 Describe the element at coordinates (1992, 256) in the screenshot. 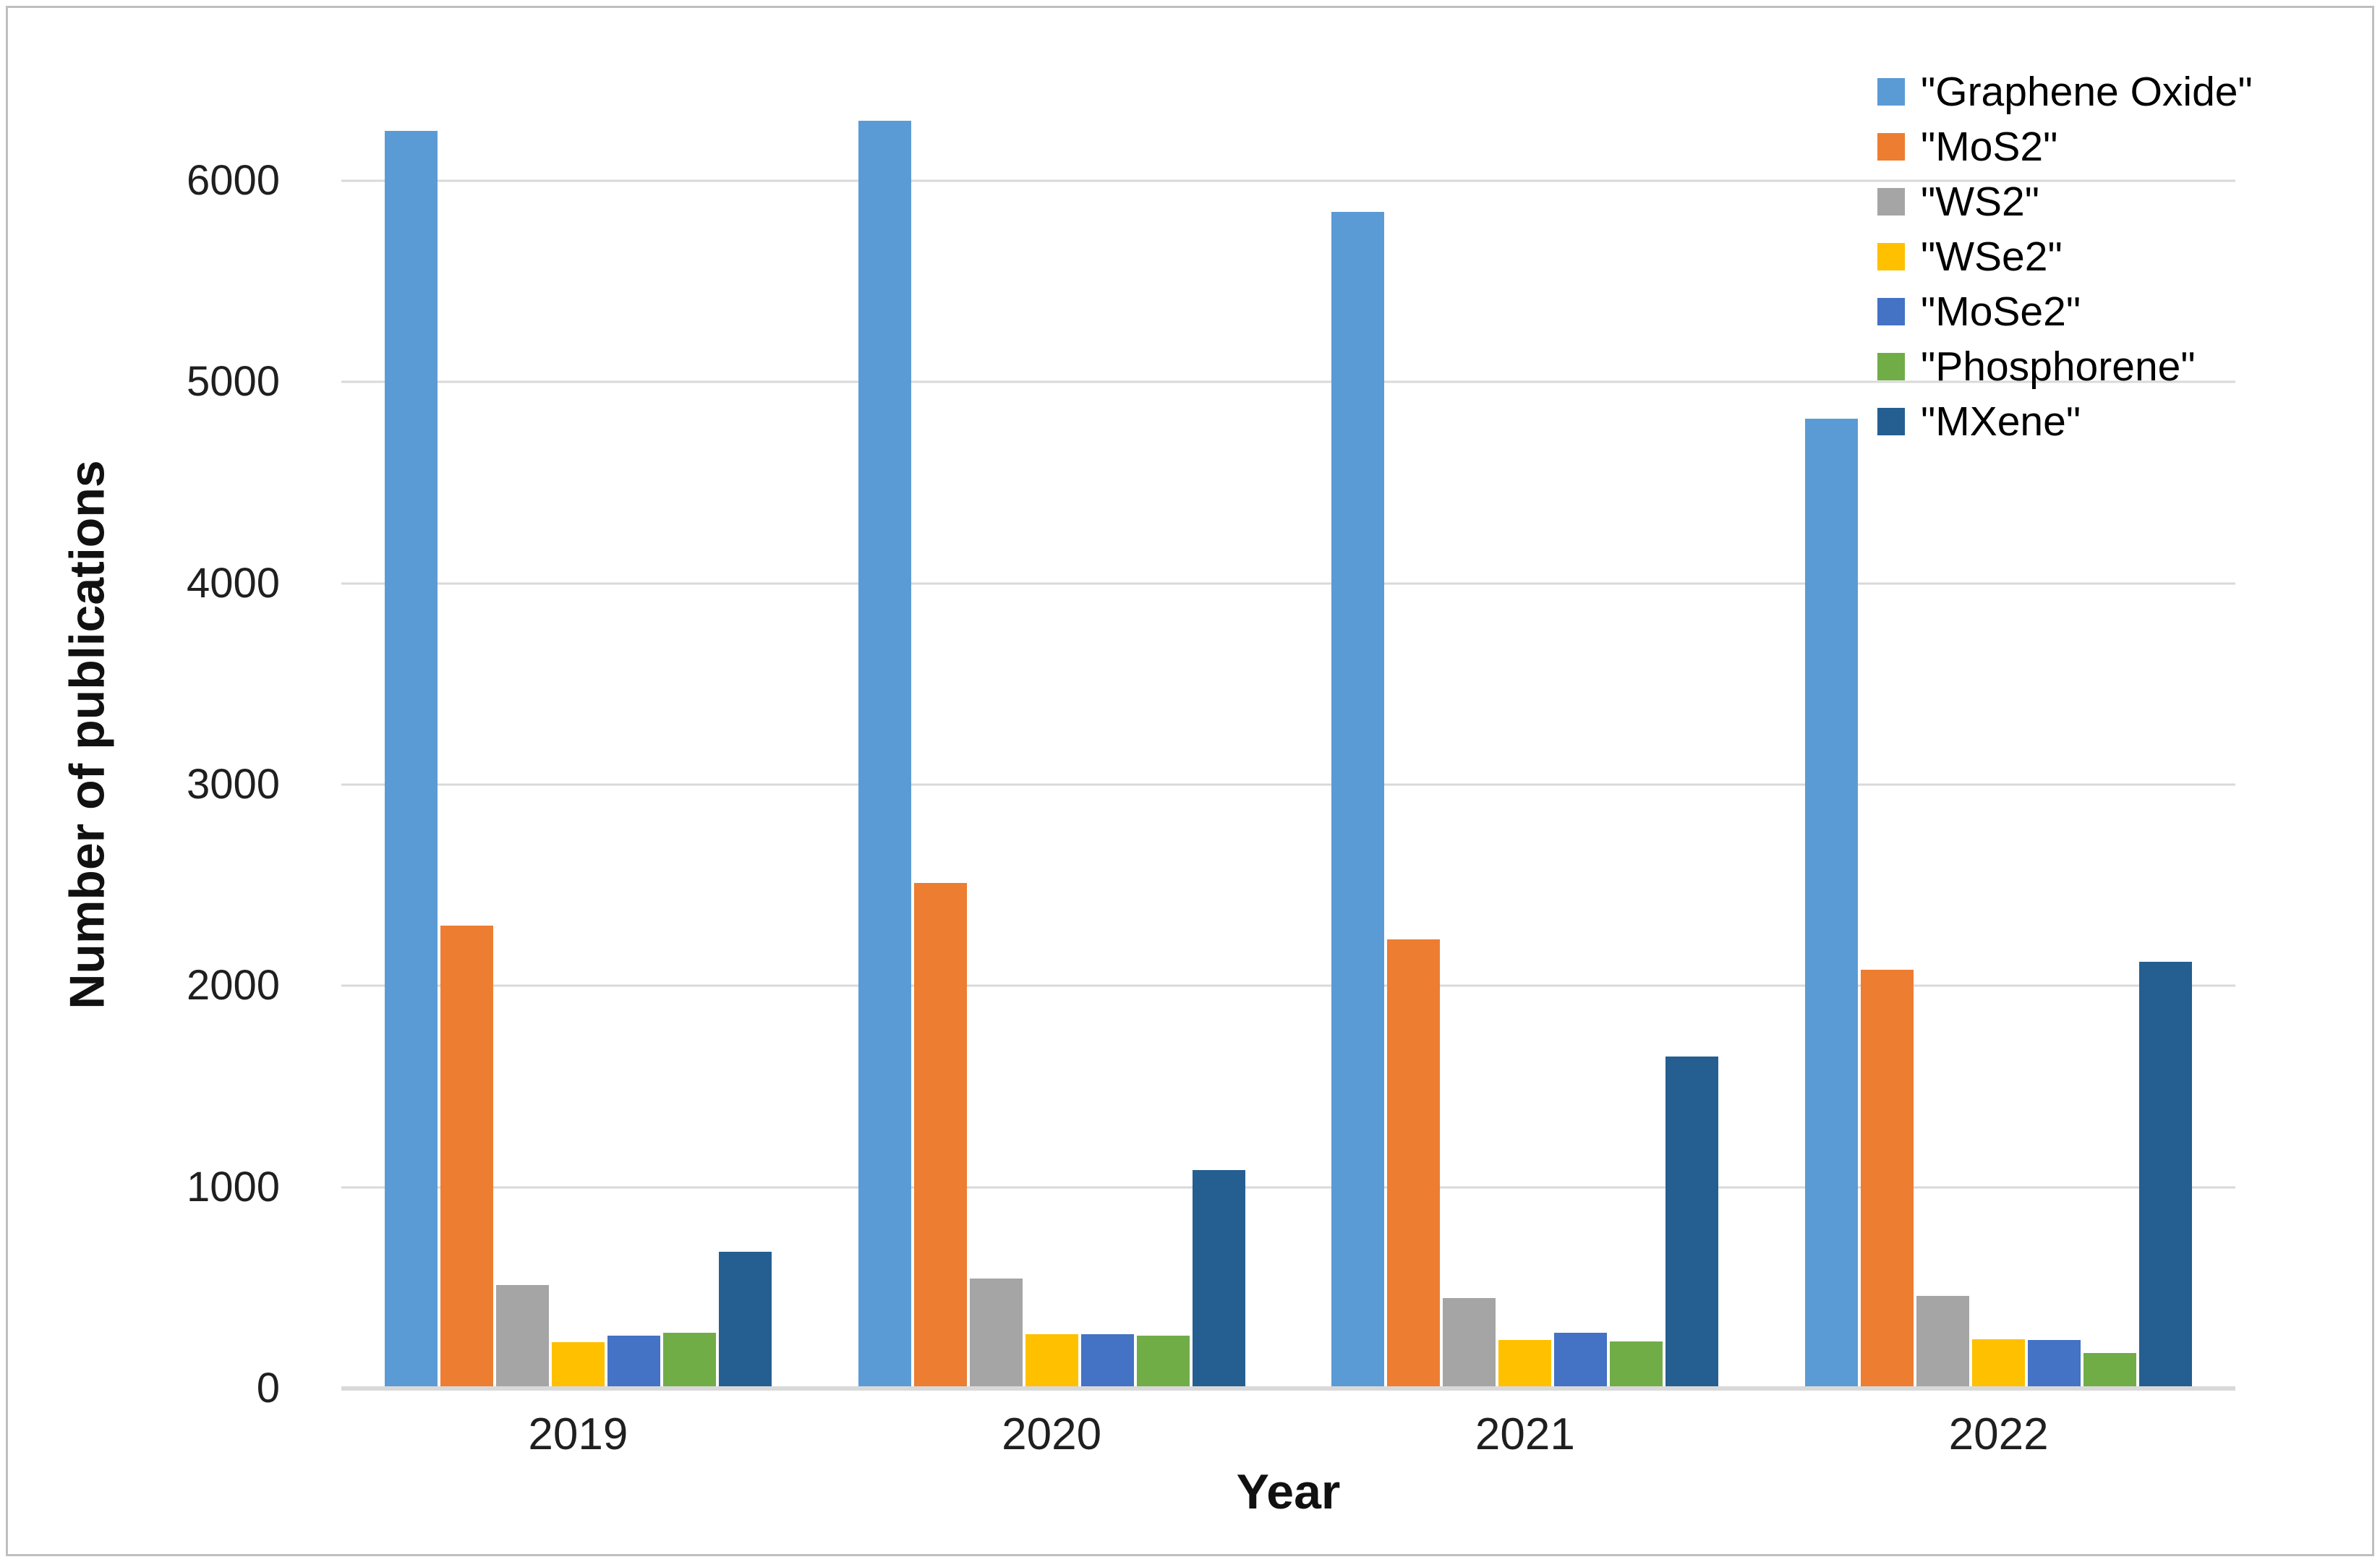

I see `legend-label-wse2: "WSe2"` at that location.